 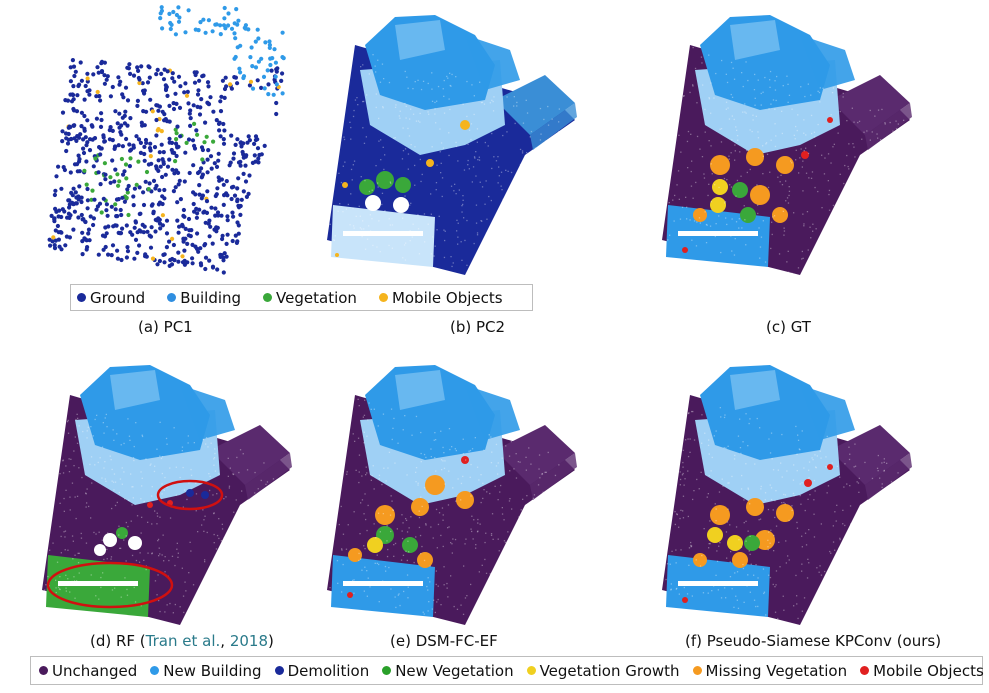 I want to click on legend-item-vegetation-growth: Vegetation Growth, so click(x=603, y=670).